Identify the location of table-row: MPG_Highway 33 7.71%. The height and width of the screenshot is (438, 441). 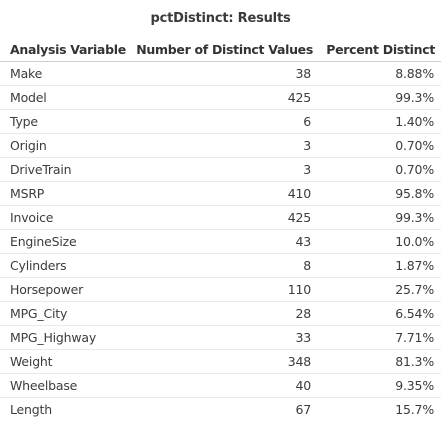
(220, 337).